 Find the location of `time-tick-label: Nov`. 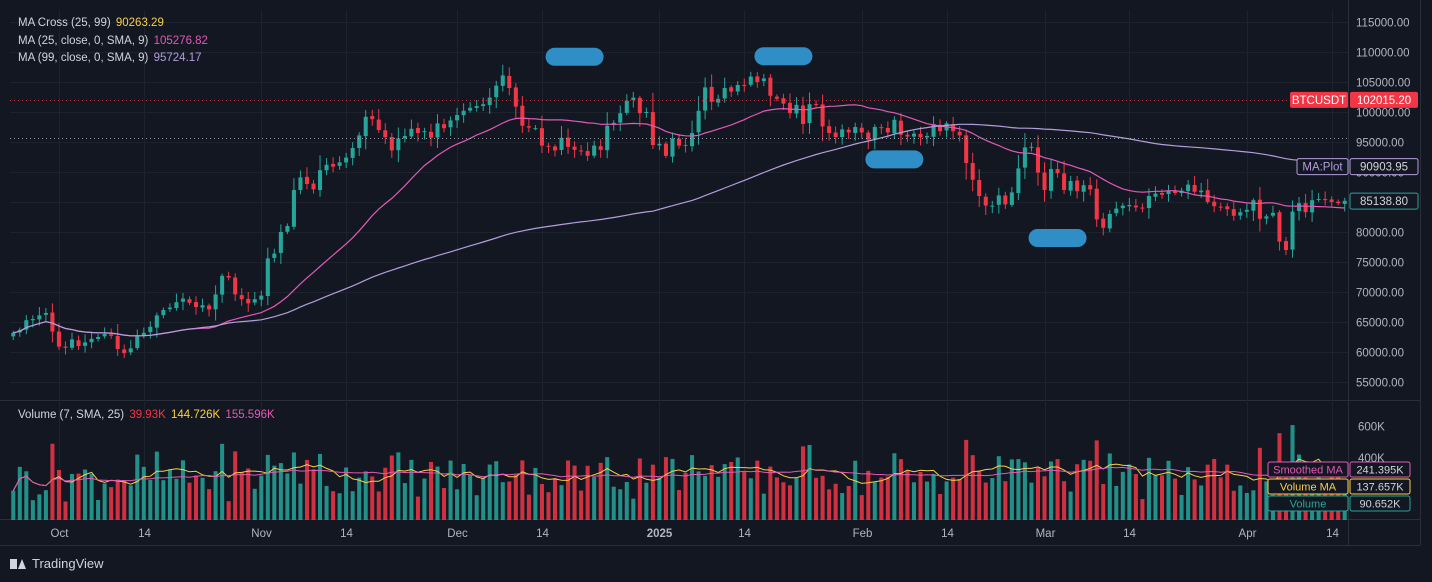

time-tick-label: Nov is located at coordinates (261, 534).